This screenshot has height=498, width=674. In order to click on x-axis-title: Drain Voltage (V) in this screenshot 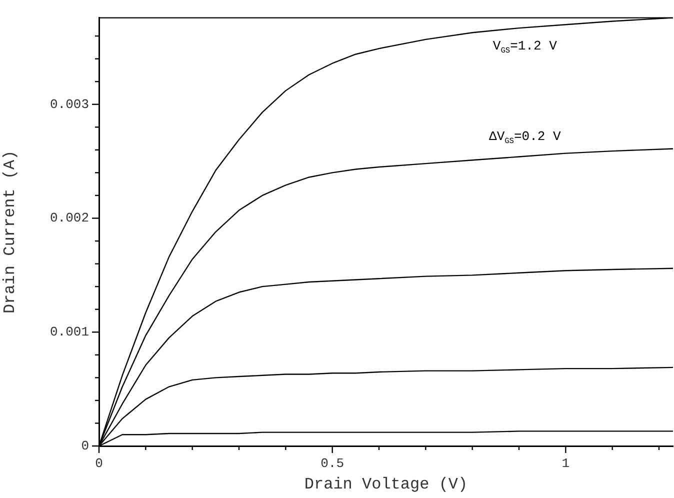, I will do `click(386, 485)`.